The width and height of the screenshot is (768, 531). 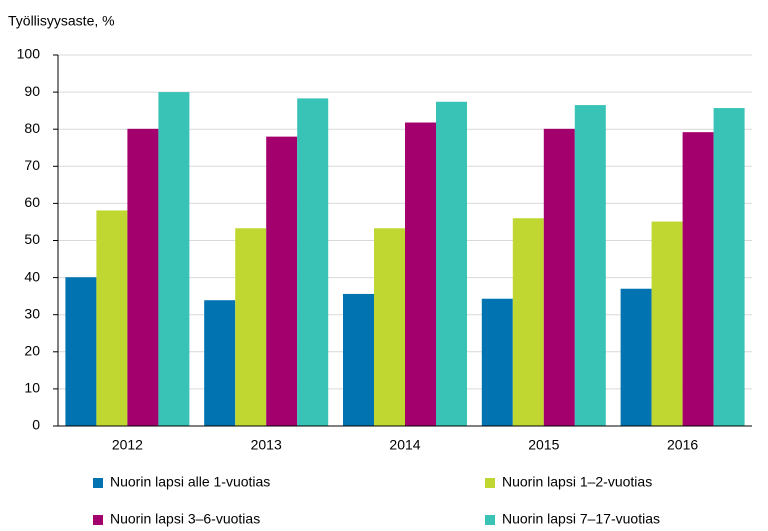 I want to click on x-tick-label: 2016, so click(x=682, y=445).